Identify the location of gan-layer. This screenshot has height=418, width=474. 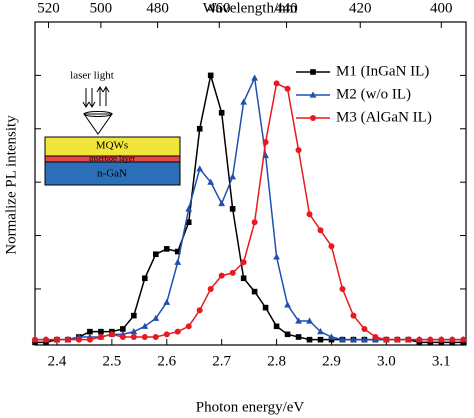
(112, 173).